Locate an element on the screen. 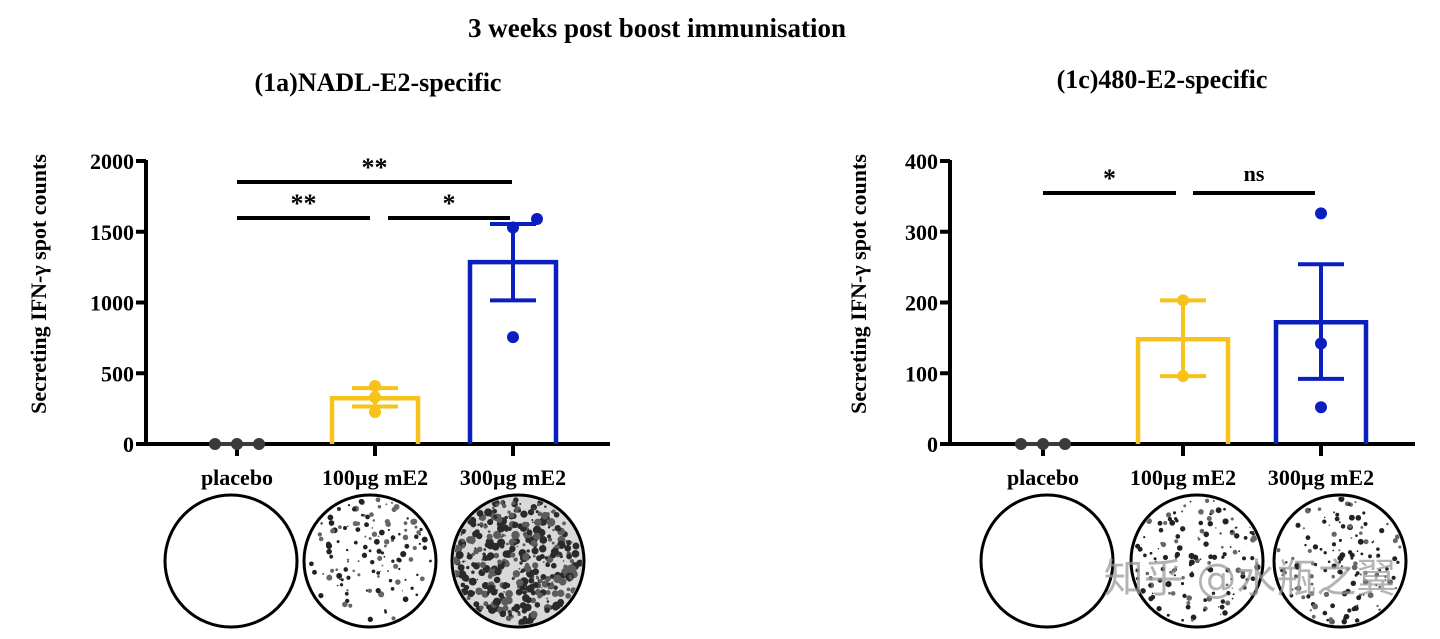 This screenshot has height=639, width=1440. well-spots is located at coordinates (370, 559).